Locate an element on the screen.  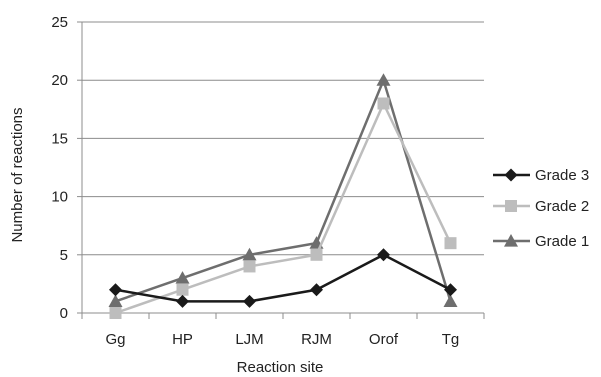
y-tick-label: 10 is located at coordinates (59, 197).